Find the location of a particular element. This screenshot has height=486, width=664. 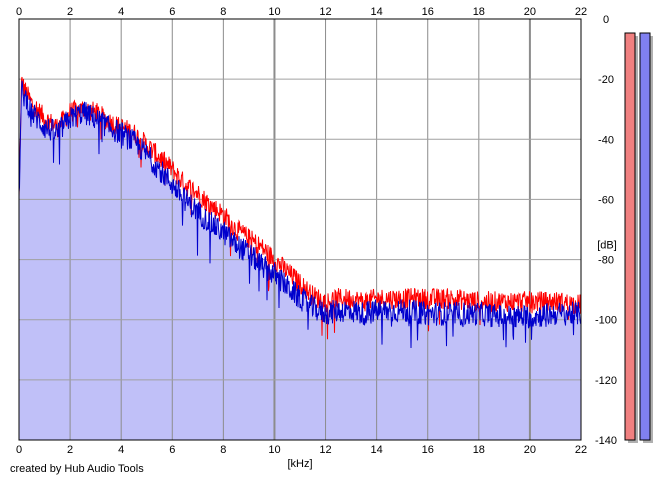

x-tick-label-bottom: 0 is located at coordinates (19, 450).